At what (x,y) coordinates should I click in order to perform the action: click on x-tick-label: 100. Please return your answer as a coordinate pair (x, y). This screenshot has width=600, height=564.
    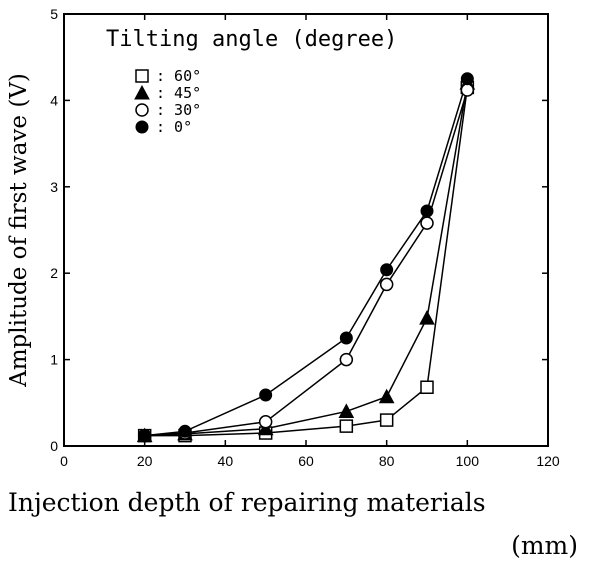
    Looking at the image, I should click on (468, 461).